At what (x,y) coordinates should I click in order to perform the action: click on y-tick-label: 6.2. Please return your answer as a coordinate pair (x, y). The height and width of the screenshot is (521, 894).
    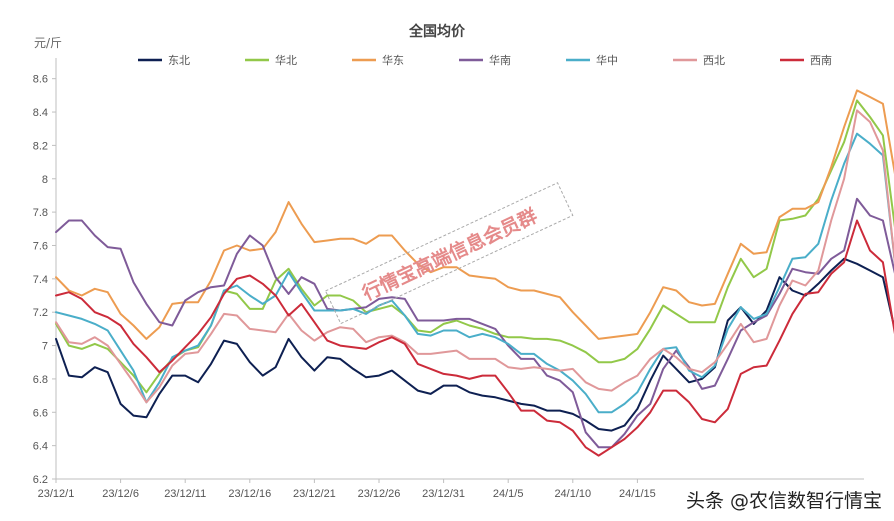
    Looking at the image, I should click on (40, 480).